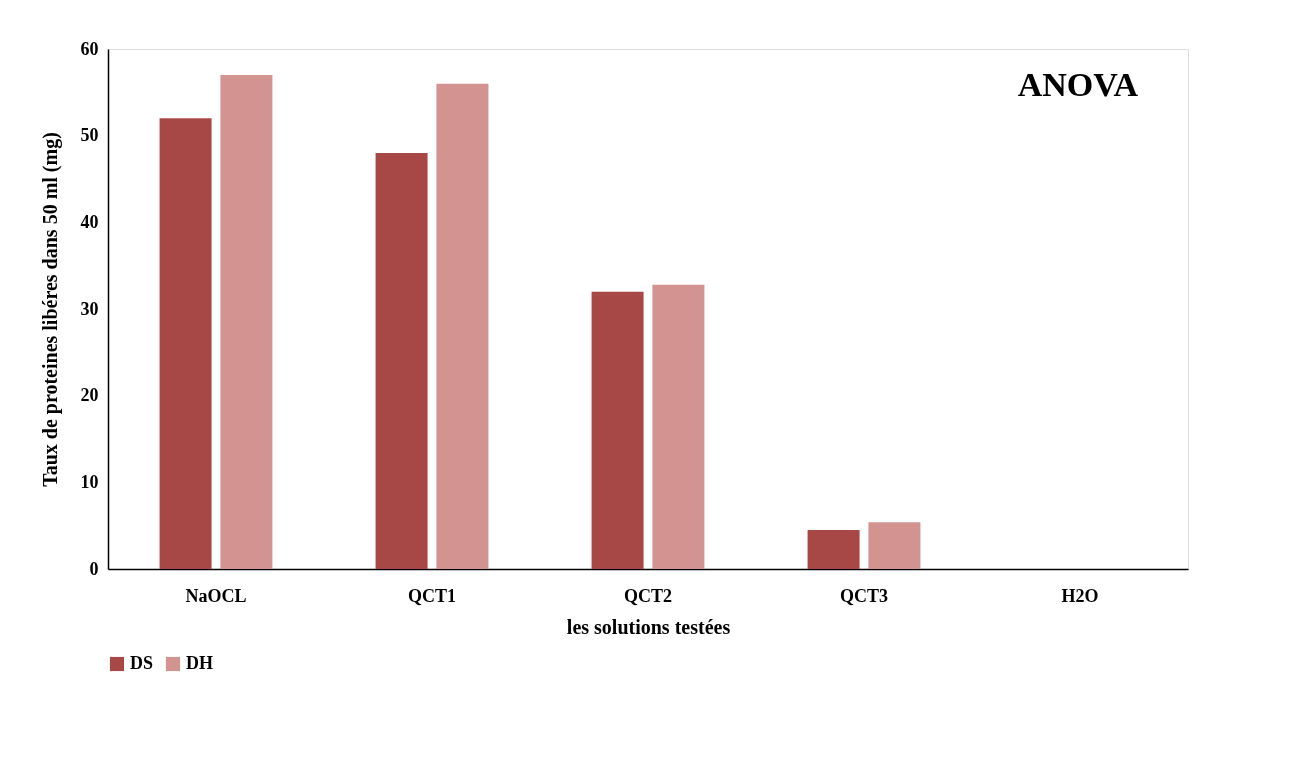 This screenshot has height=758, width=1298. What do you see at coordinates (89, 395) in the screenshot?
I see `y-tick-label: 20` at bounding box center [89, 395].